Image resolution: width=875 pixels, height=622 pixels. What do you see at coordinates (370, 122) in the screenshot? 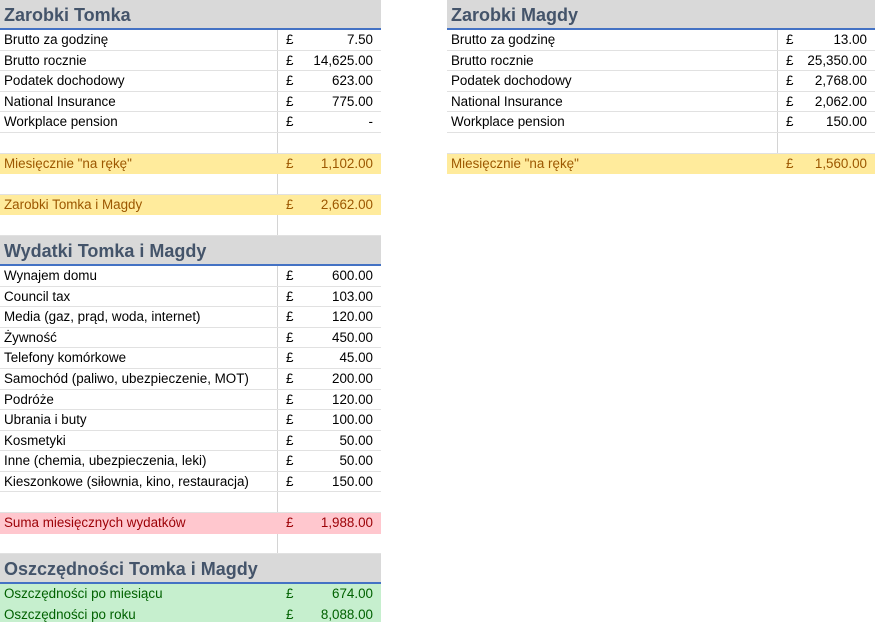
I see `row-value: -` at bounding box center [370, 122].